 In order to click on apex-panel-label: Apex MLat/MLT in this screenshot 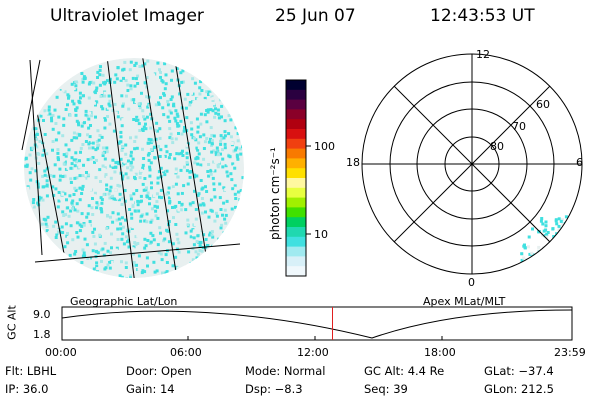, I will do `click(464, 301)`.